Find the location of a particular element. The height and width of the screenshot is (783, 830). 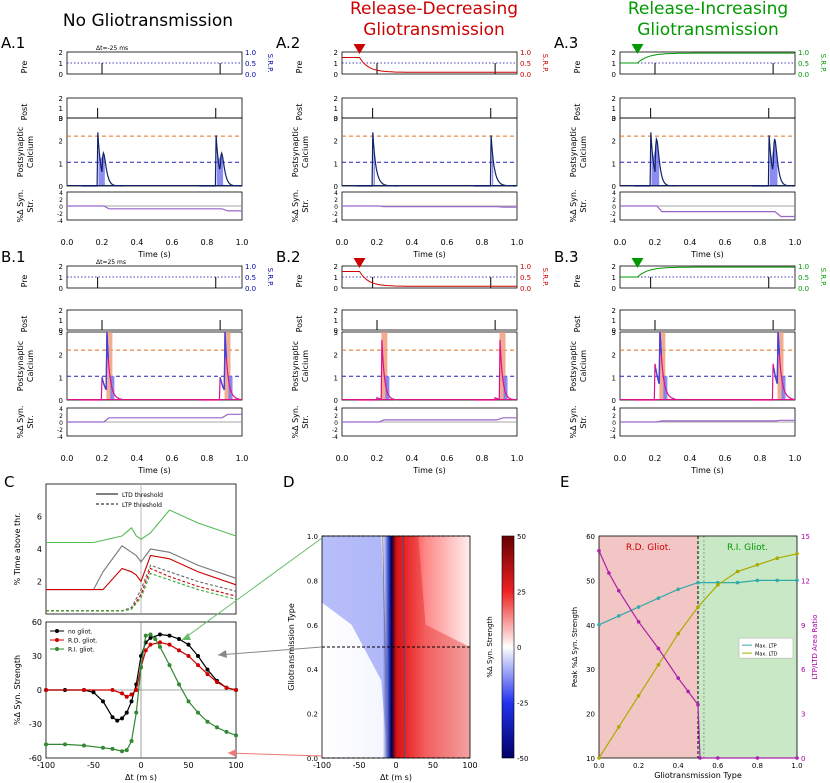

syn-tick: -4 is located at coordinates (335, 221).